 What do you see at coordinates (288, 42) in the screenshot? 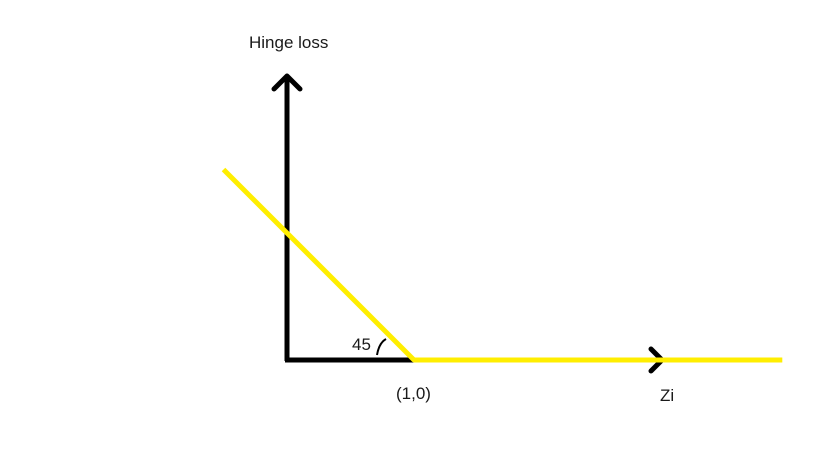
I see `y-axis-label: Hinge loss` at bounding box center [288, 42].